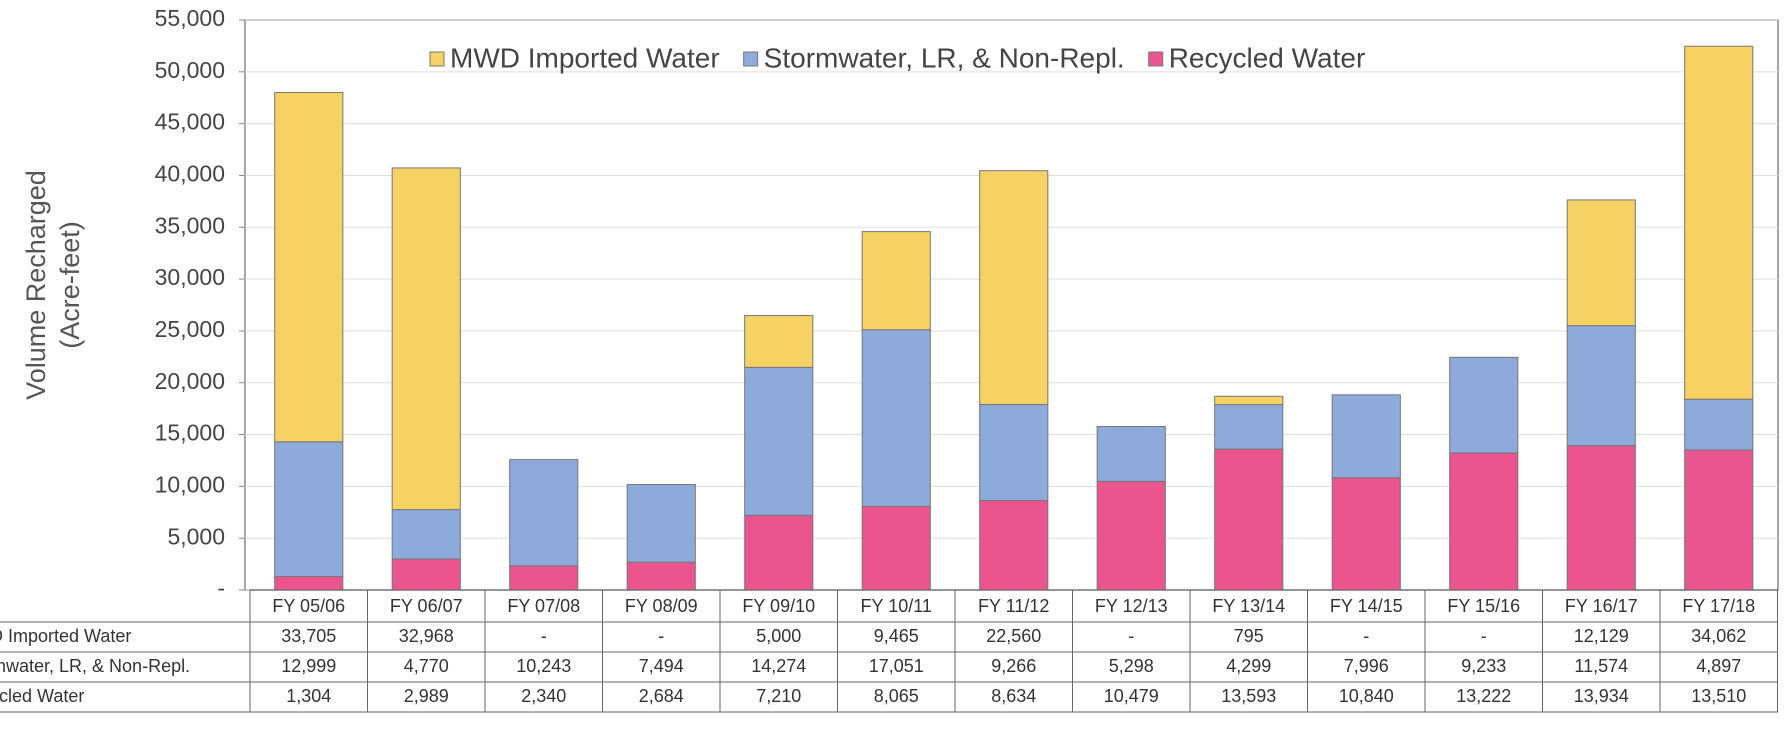  Describe the element at coordinates (778, 696) in the screenshot. I see `table-cell: 7,210` at that location.